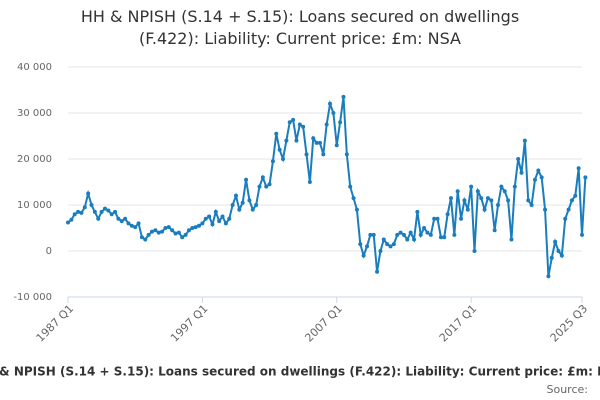 Image resolution: width=600 pixels, height=400 pixels. I want to click on y-tick-label: -10 000, so click(32, 297).